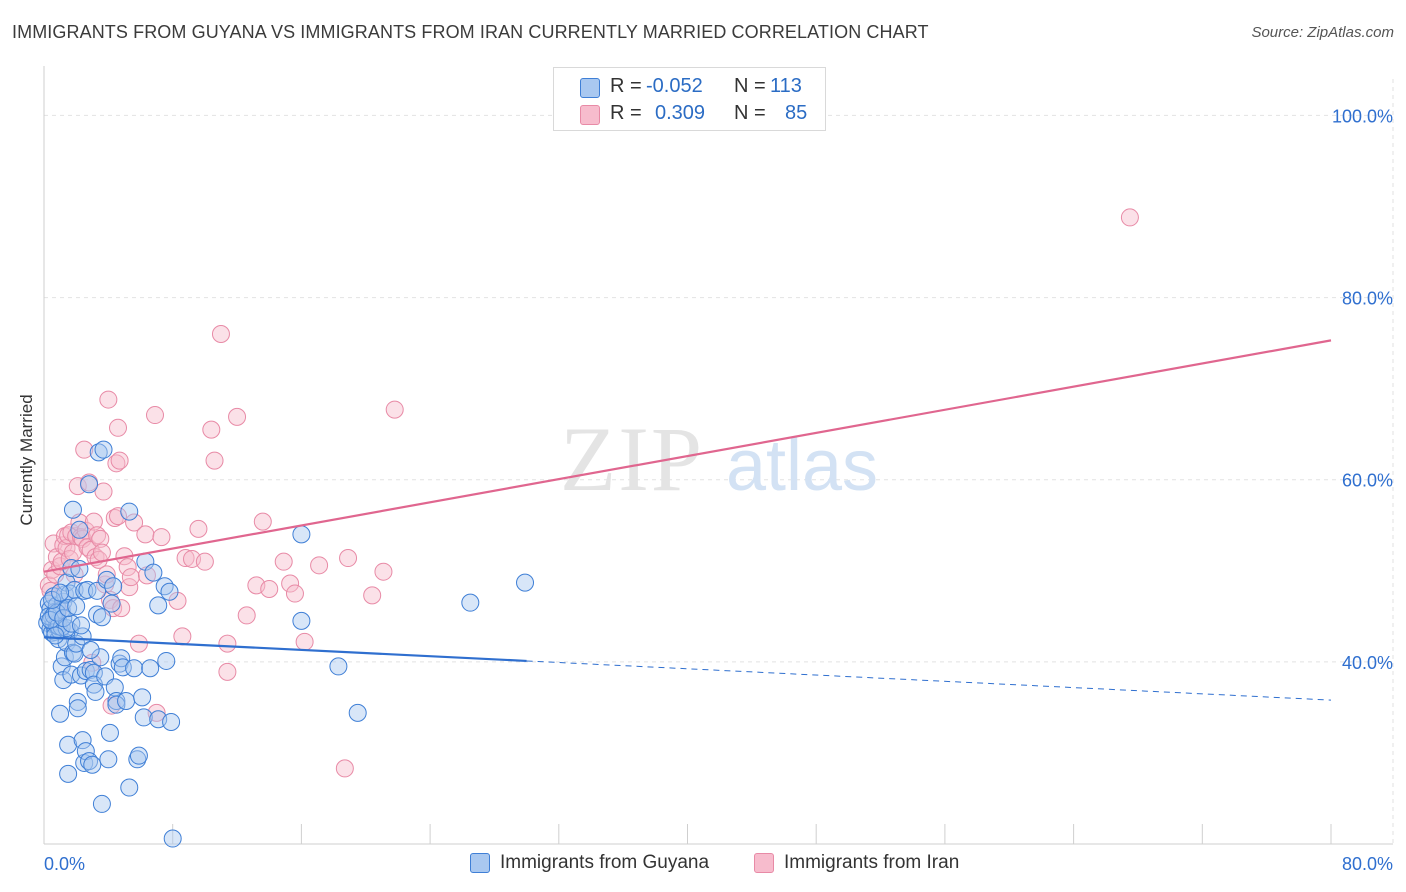 The image size is (1406, 892). Describe the element at coordinates (872, 862) in the screenshot. I see `bottom-legend-label-iran: Immigrants from Iran` at that location.